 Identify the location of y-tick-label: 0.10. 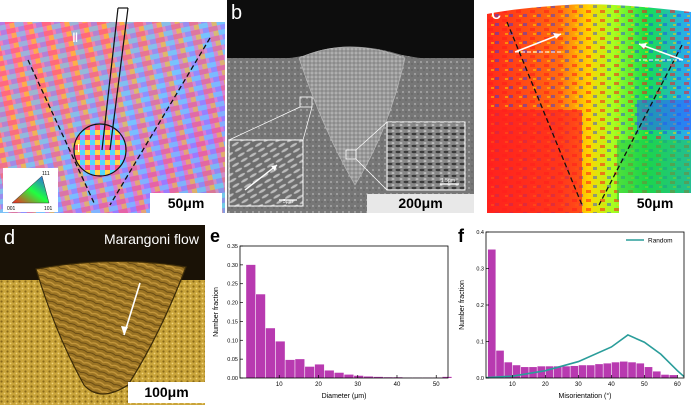
(232, 341).